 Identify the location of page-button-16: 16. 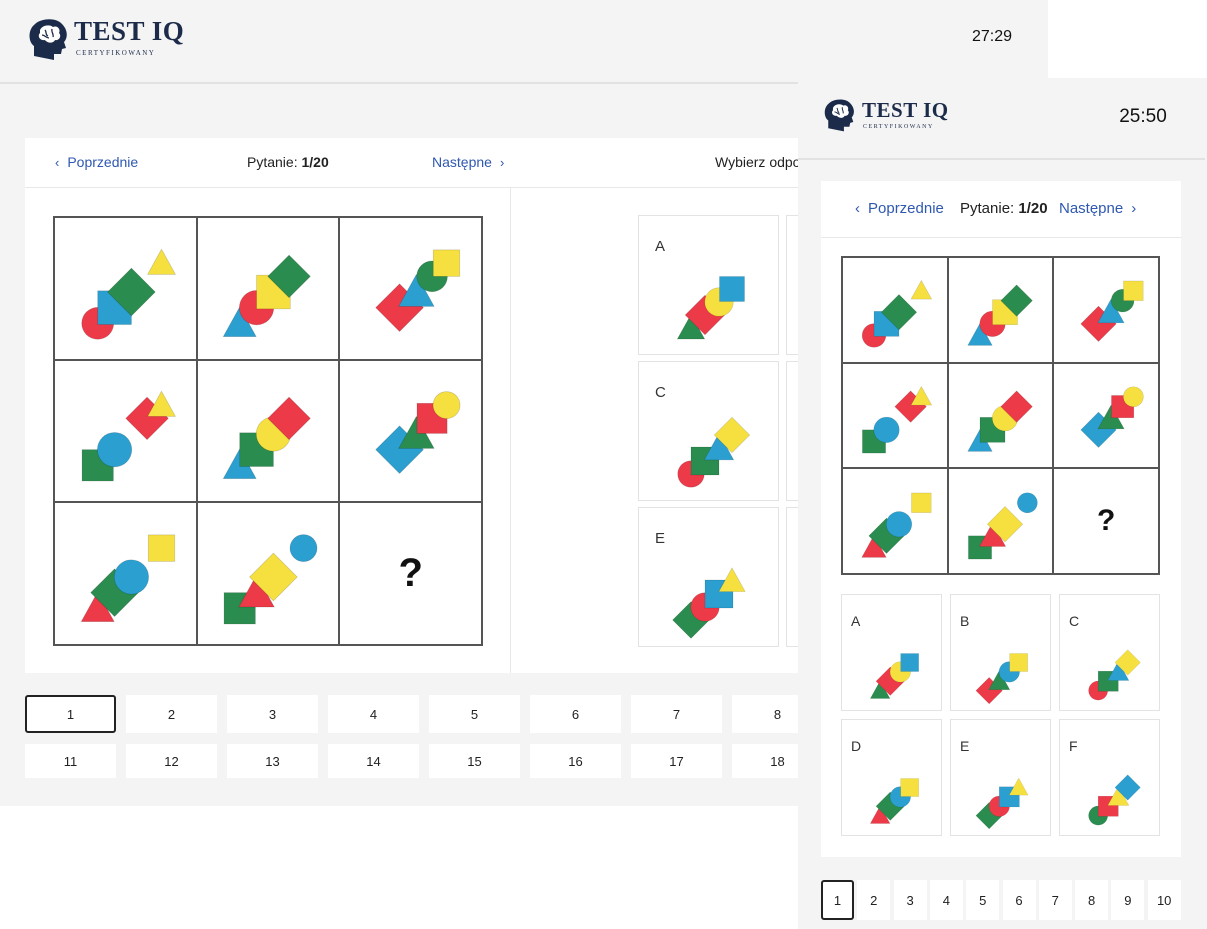
(575, 761).